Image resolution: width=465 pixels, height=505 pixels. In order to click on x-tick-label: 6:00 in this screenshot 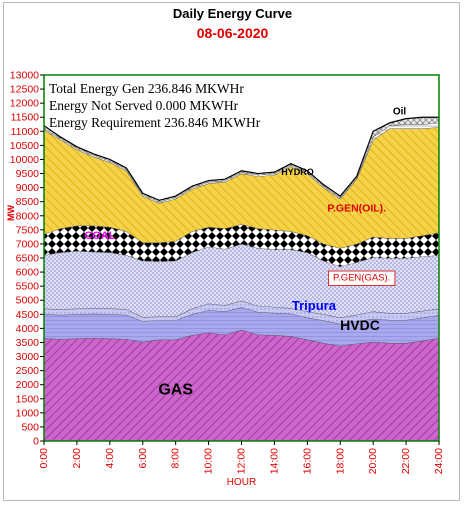, I will do `click(143, 458)`.